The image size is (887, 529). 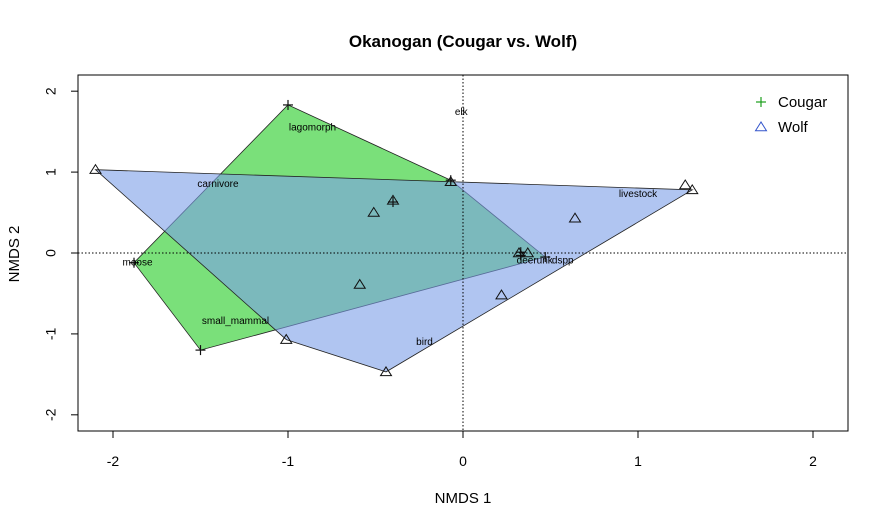 I want to click on x-tick-label: -2, so click(x=113, y=461).